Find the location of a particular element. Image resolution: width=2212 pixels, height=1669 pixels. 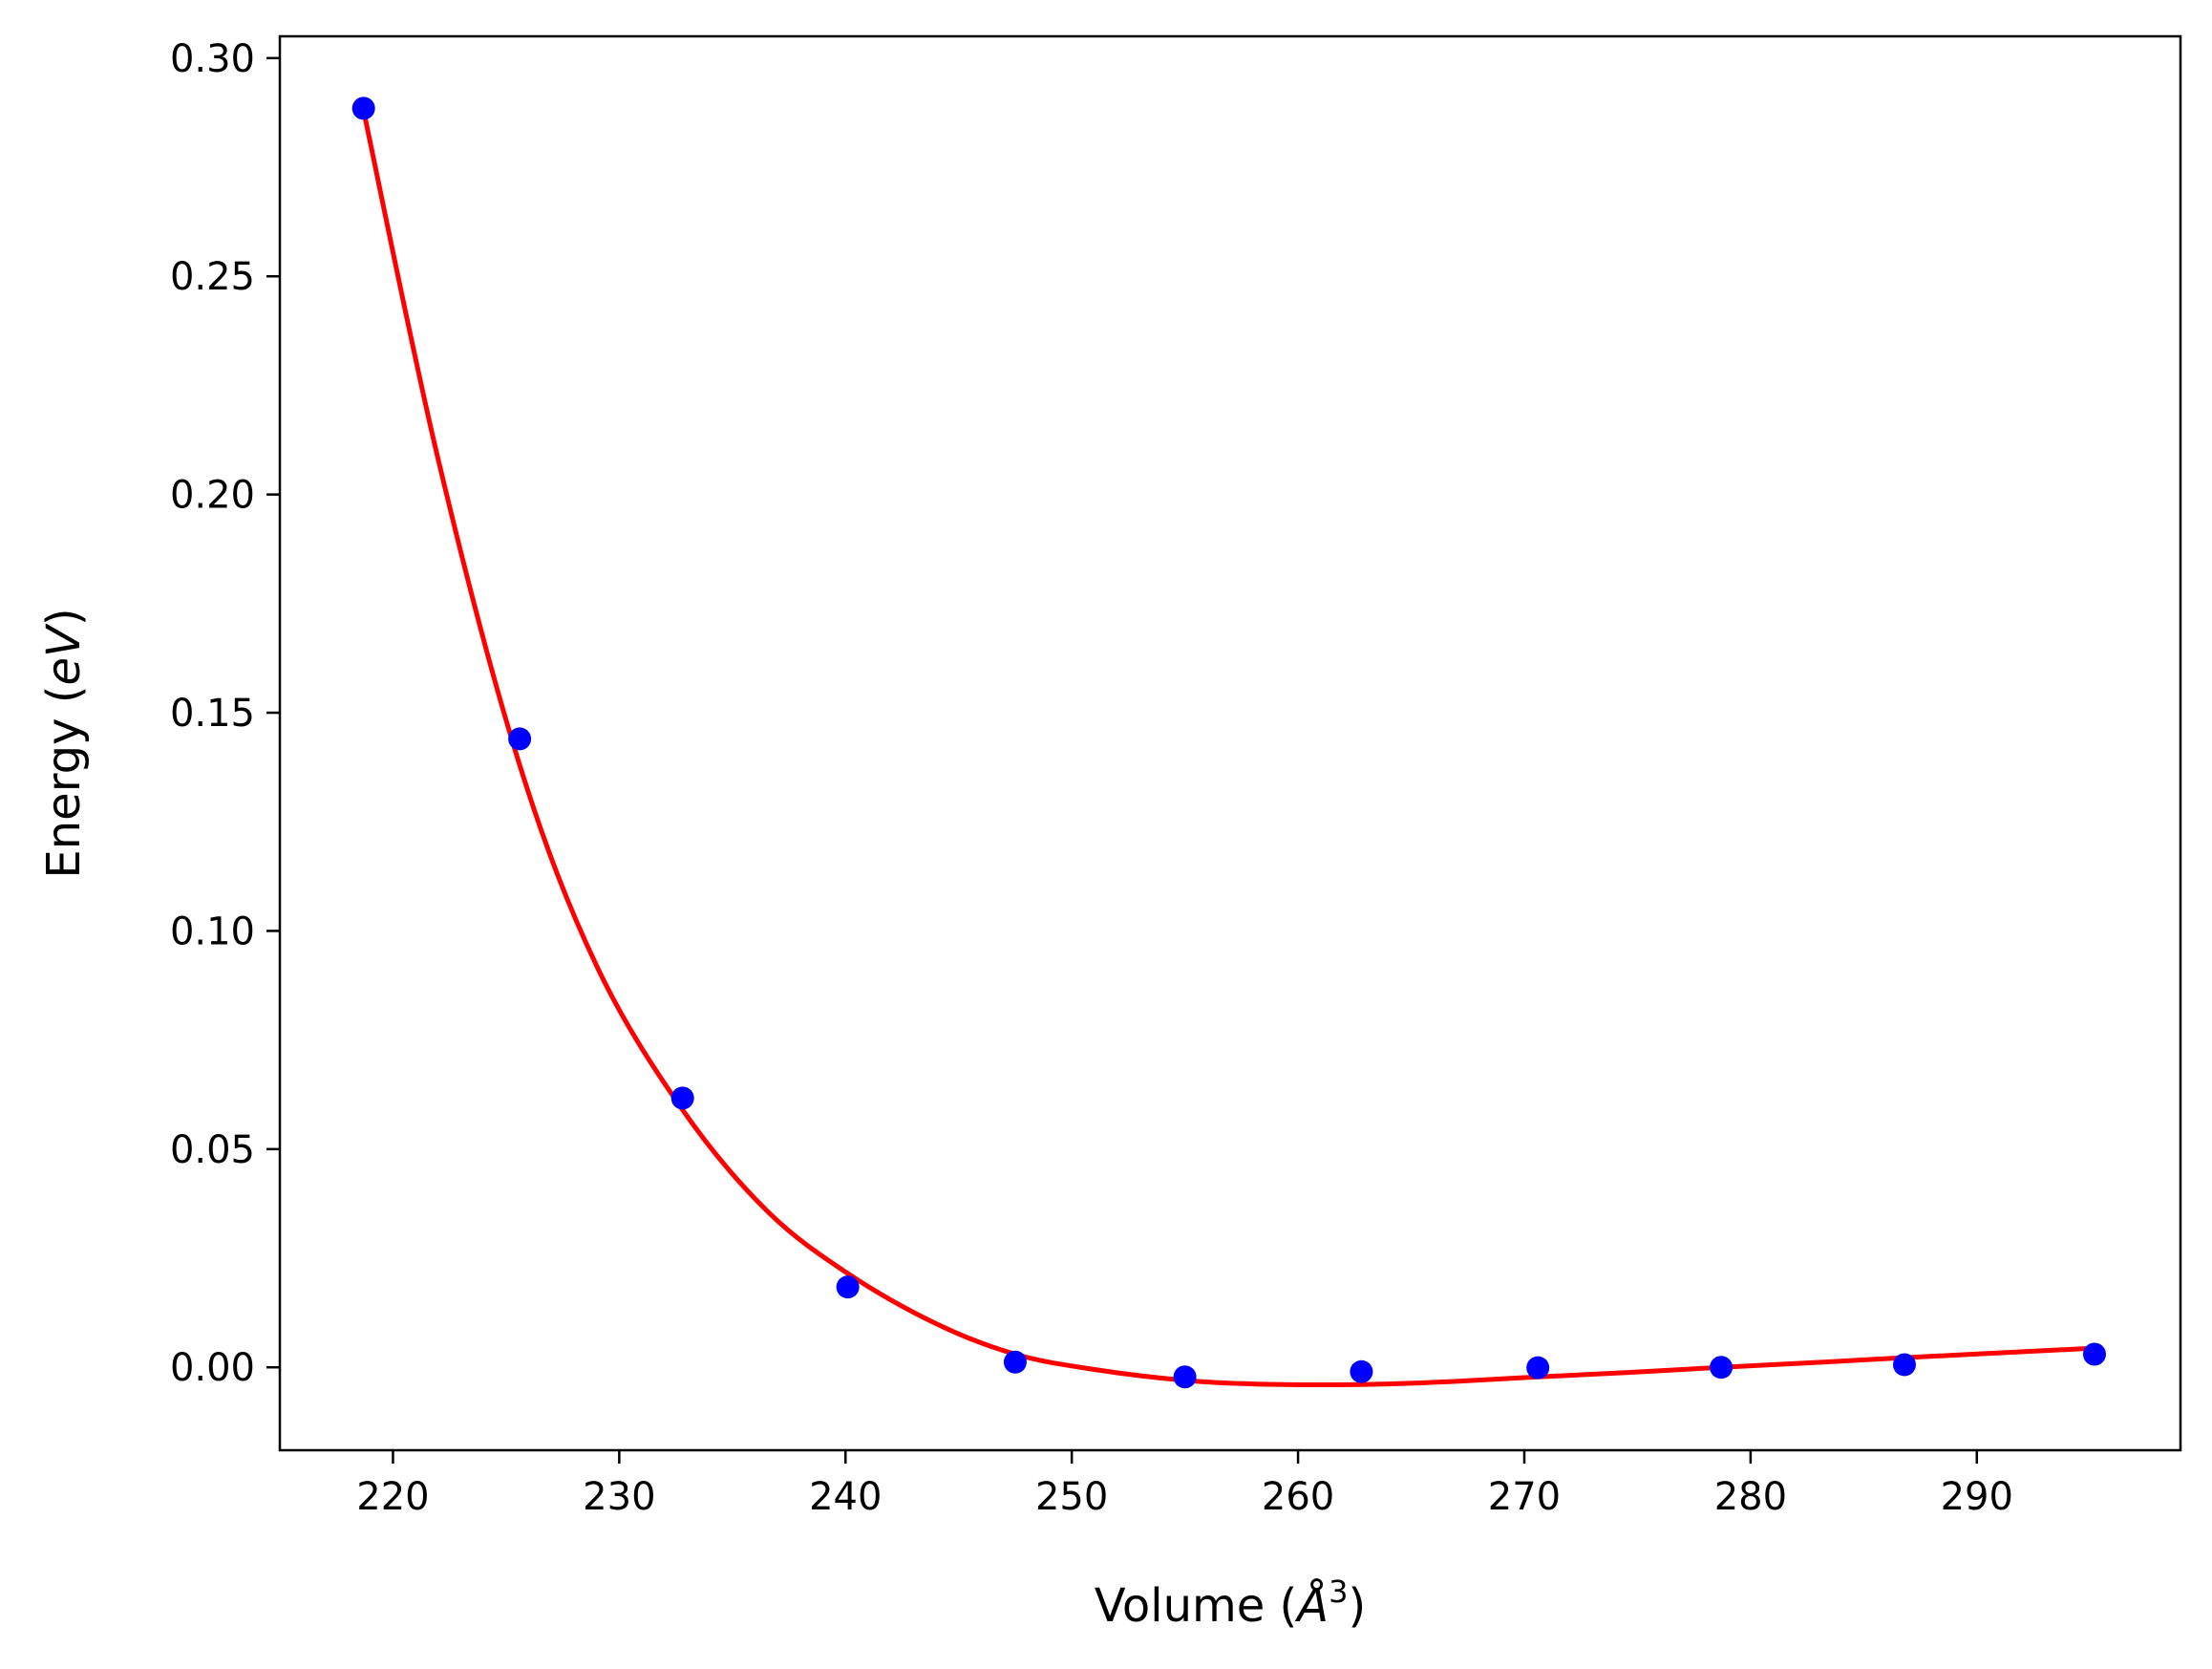

x-axis-label-exponent: 3 is located at coordinates (1338, 1591).